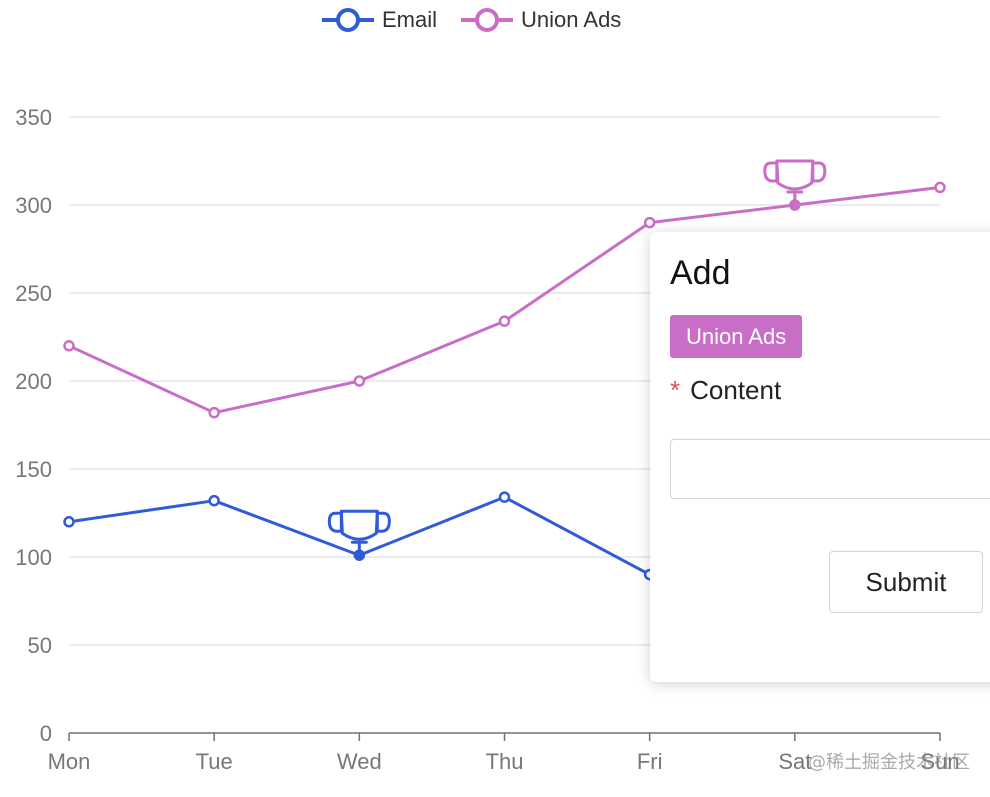 The height and width of the screenshot is (797, 990). What do you see at coordinates (40, 645) in the screenshot?
I see `y-tick-label: 50` at bounding box center [40, 645].